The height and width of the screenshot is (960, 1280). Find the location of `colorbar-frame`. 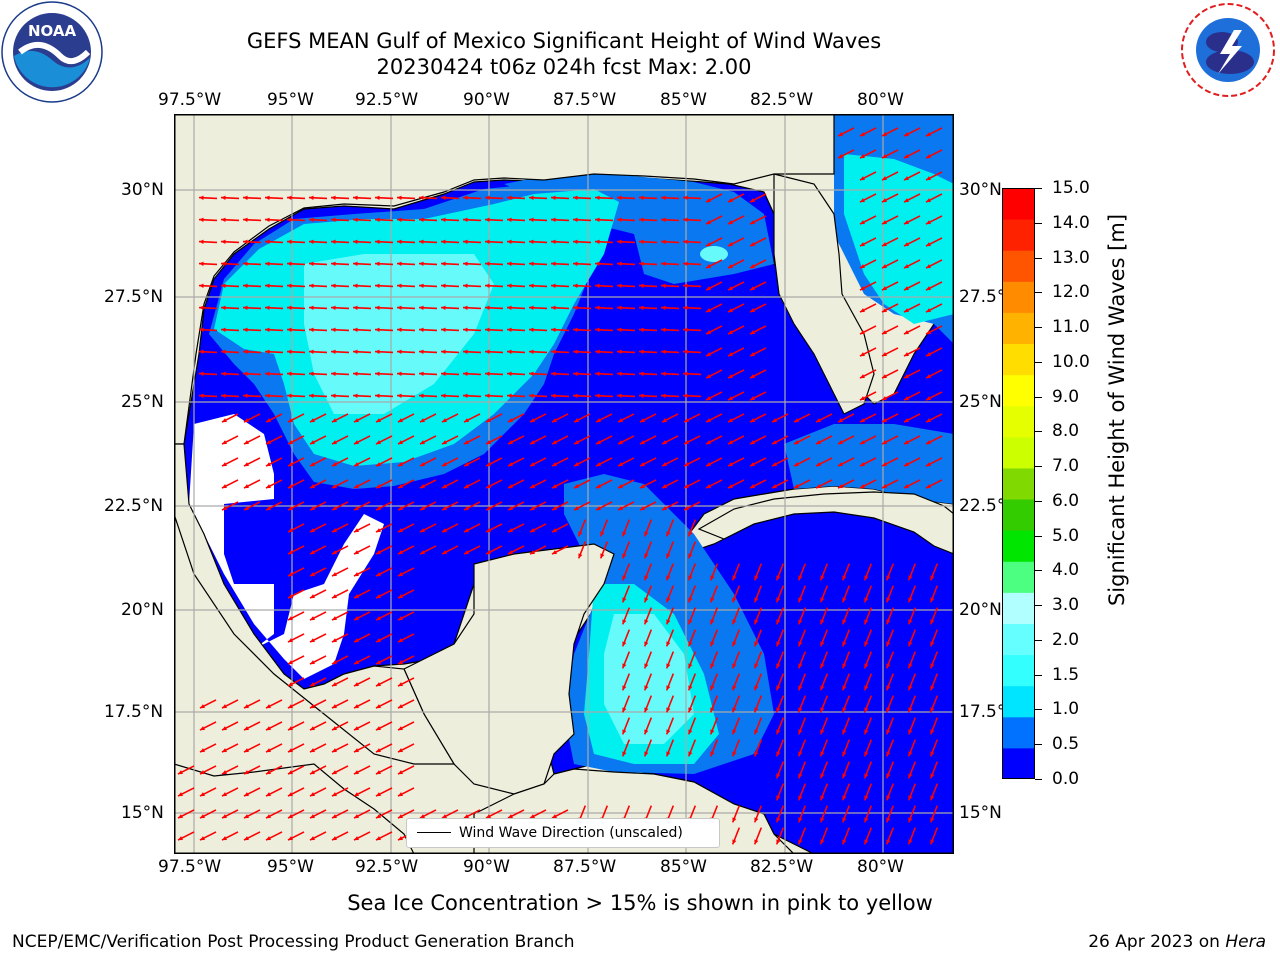

colorbar-frame is located at coordinates (1018, 483).